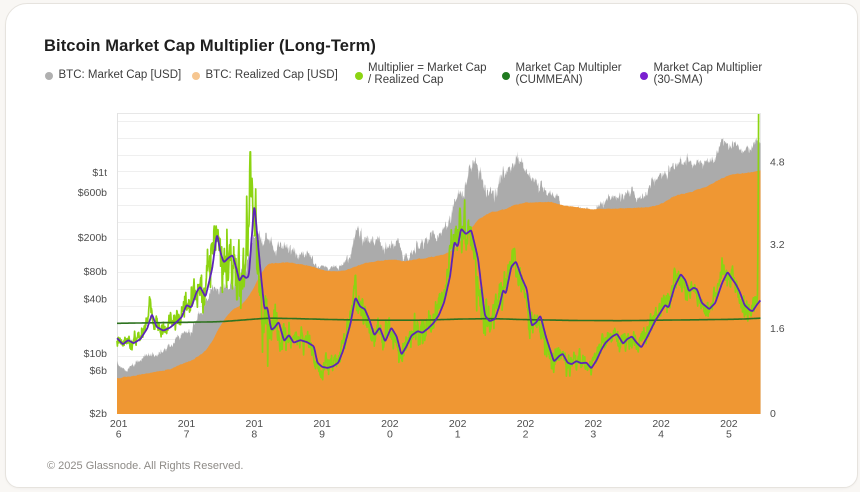 The width and height of the screenshot is (860, 492). Describe the element at coordinates (322, 435) in the screenshot. I see `svg-text: 9` at that location.